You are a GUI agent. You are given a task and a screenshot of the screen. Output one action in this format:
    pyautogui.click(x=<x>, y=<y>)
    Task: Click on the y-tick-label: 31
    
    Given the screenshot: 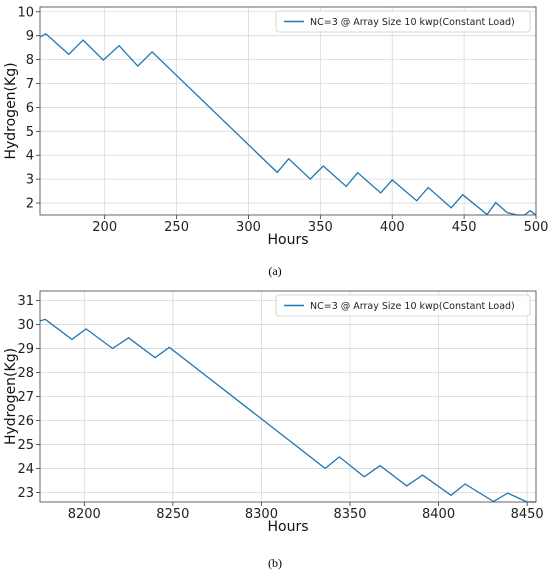 What is the action you would take?
    pyautogui.click(x=25, y=301)
    